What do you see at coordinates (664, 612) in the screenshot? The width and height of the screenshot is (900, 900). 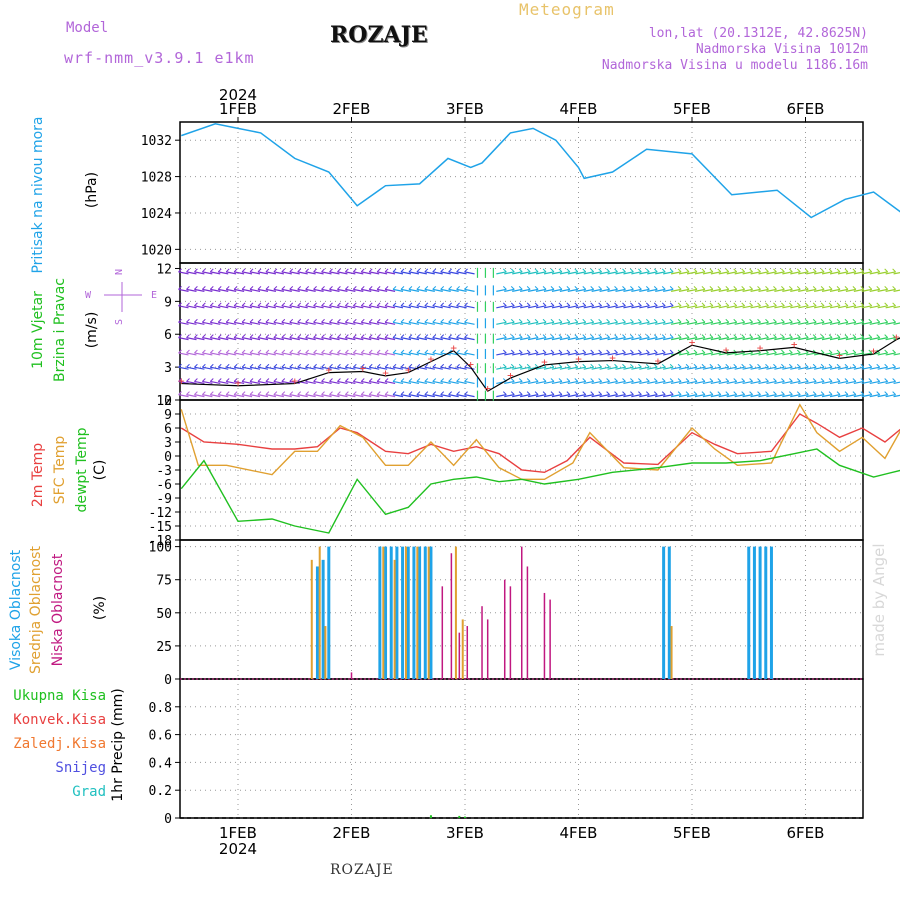 I see `cloud-high-bar` at bounding box center [664, 612].